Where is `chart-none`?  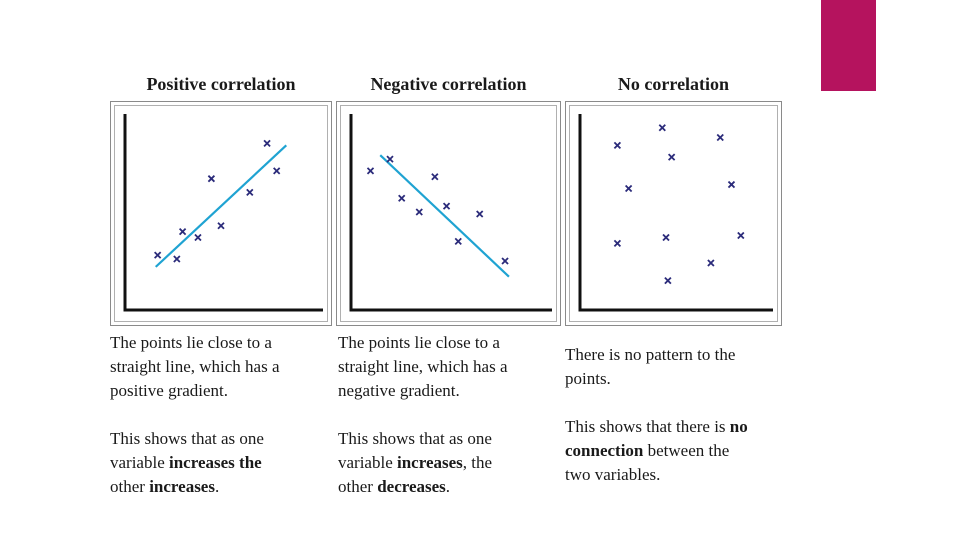
chart-none is located at coordinates (675, 213).